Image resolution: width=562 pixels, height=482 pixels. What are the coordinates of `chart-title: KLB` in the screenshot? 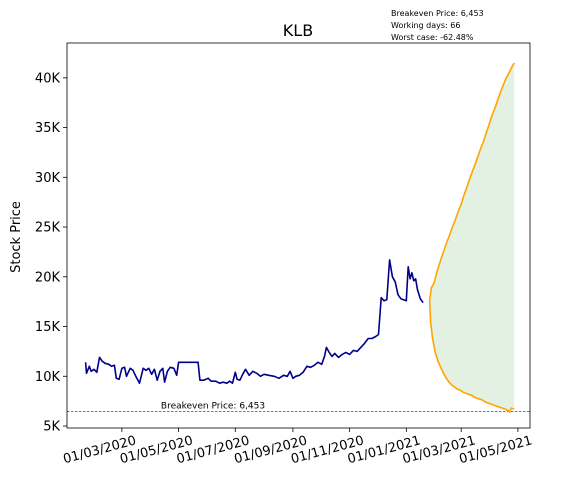 It's located at (298, 30).